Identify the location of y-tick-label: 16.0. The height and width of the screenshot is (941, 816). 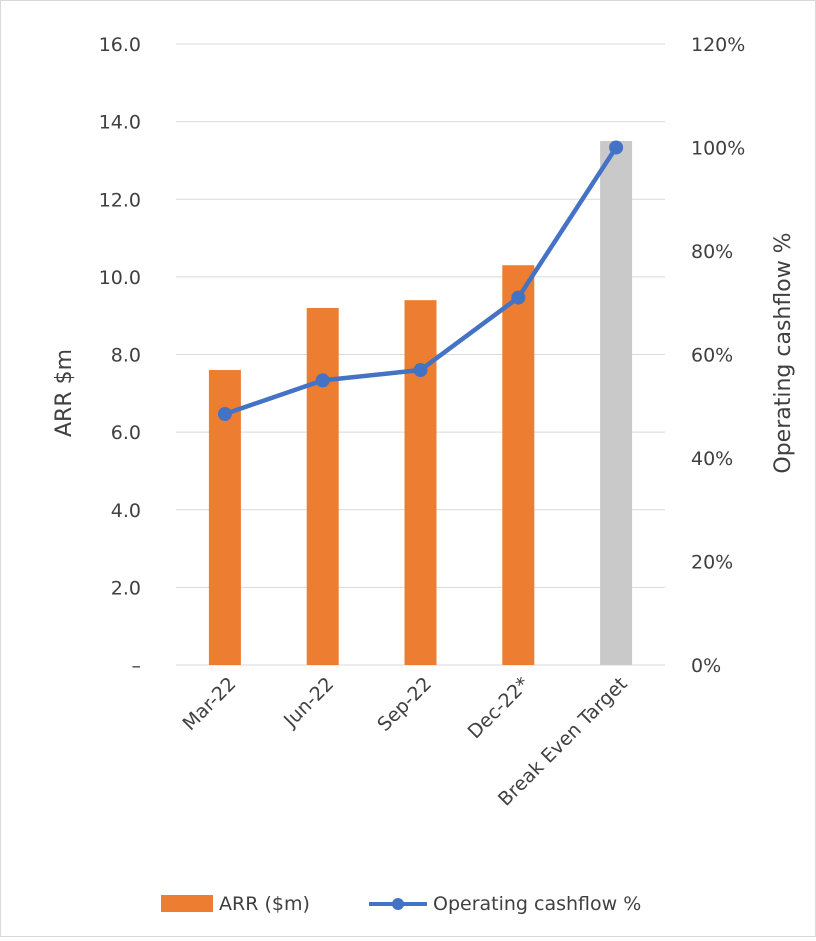
(120, 45).